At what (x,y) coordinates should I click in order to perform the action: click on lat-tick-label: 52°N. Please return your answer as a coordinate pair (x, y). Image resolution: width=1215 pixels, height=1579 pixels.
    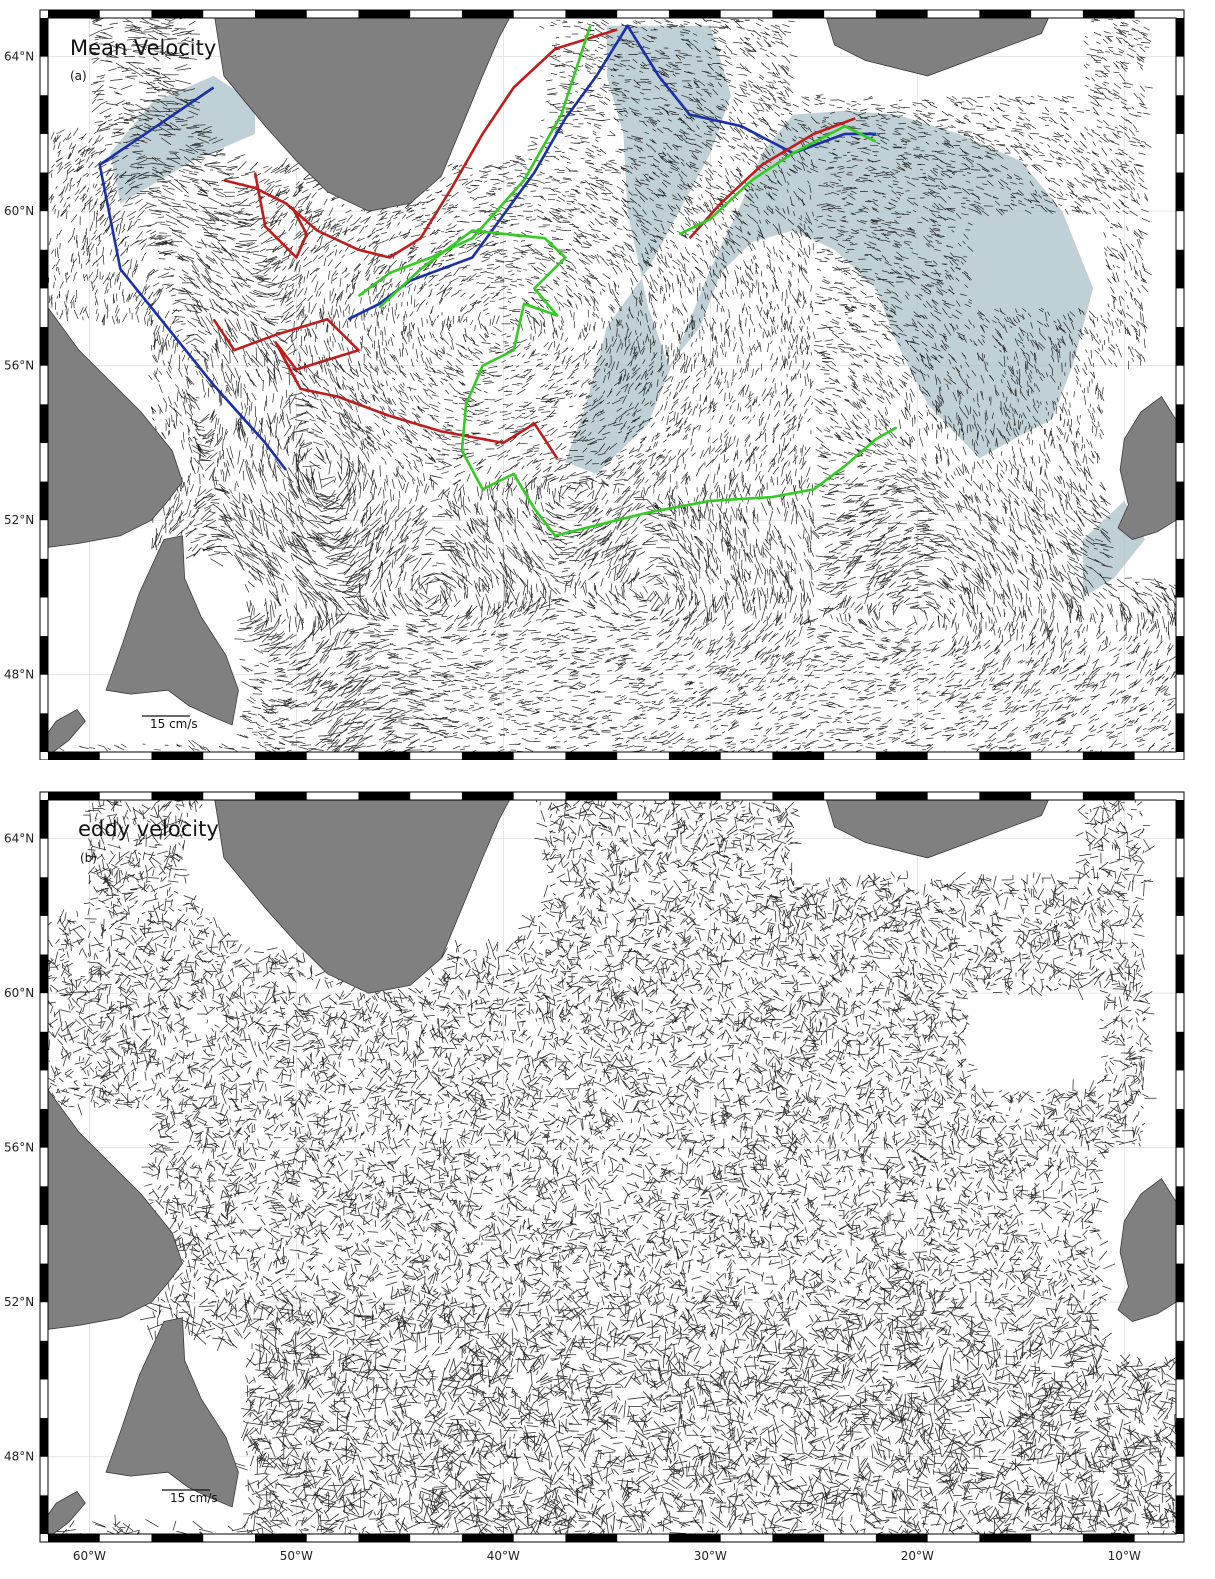
    Looking at the image, I should click on (19, 520).